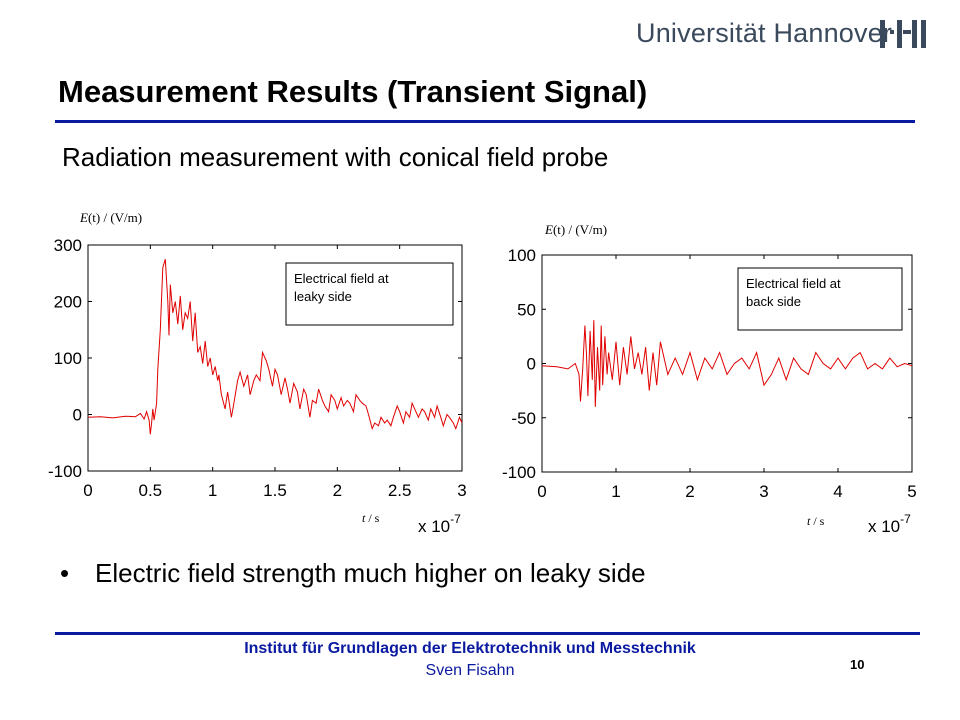  Describe the element at coordinates (68, 302) in the screenshot. I see `y-tick-label: 200` at that location.